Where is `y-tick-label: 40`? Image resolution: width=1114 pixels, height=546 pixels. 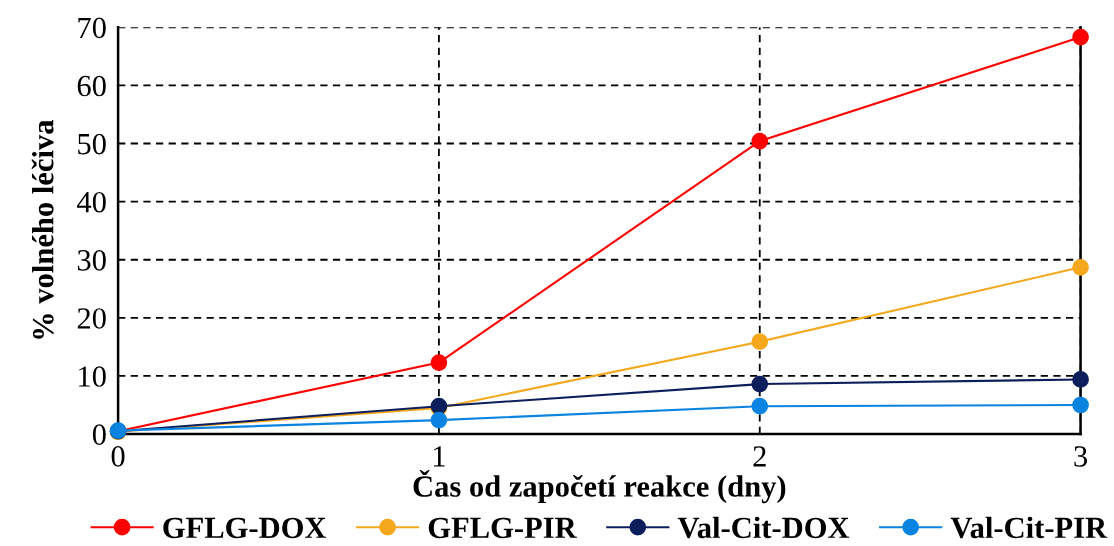
y-tick-label: 40 is located at coordinates (91, 202).